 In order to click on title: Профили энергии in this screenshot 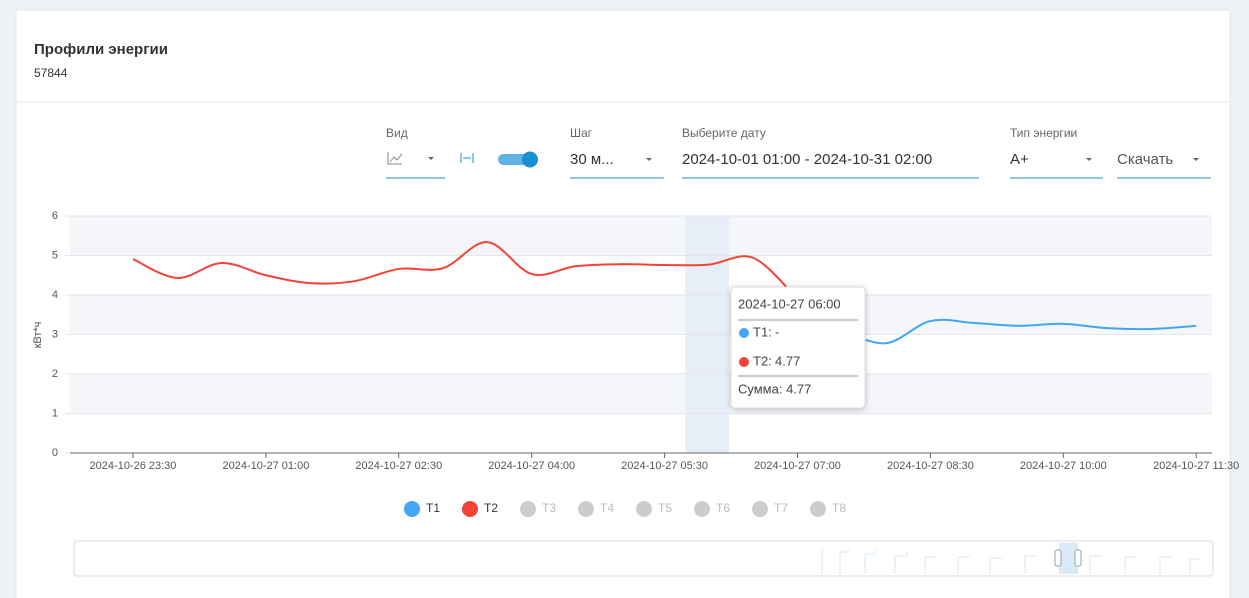, I will do `click(101, 49)`.